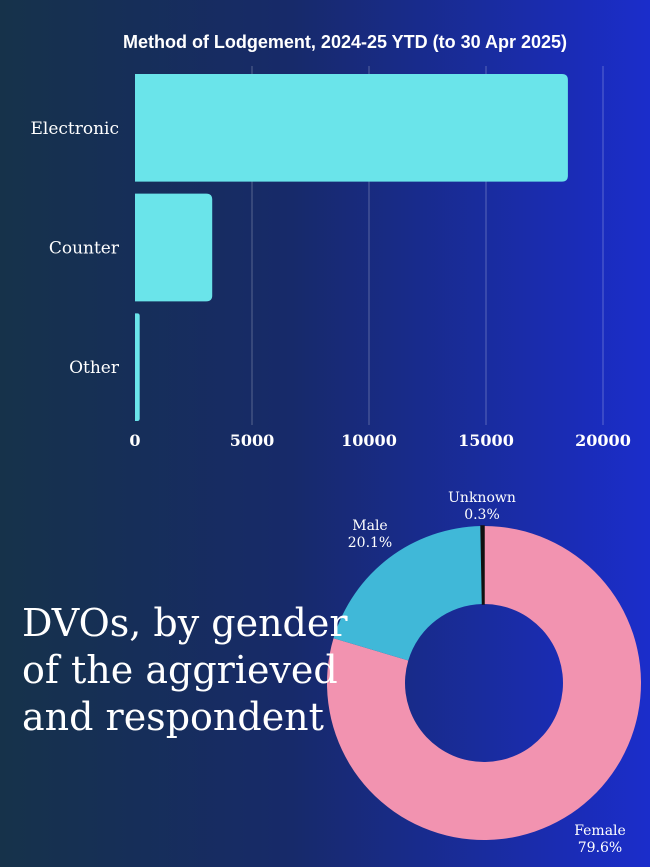 The height and width of the screenshot is (867, 650). I want to click on bar-chart-x-tick-labels: 0 5000 10000 15000 20000, so click(379, 440).